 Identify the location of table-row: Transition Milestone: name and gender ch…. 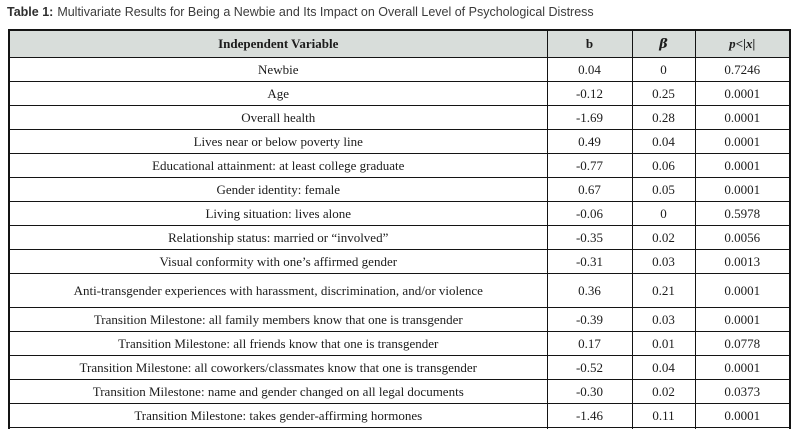
(399, 391).